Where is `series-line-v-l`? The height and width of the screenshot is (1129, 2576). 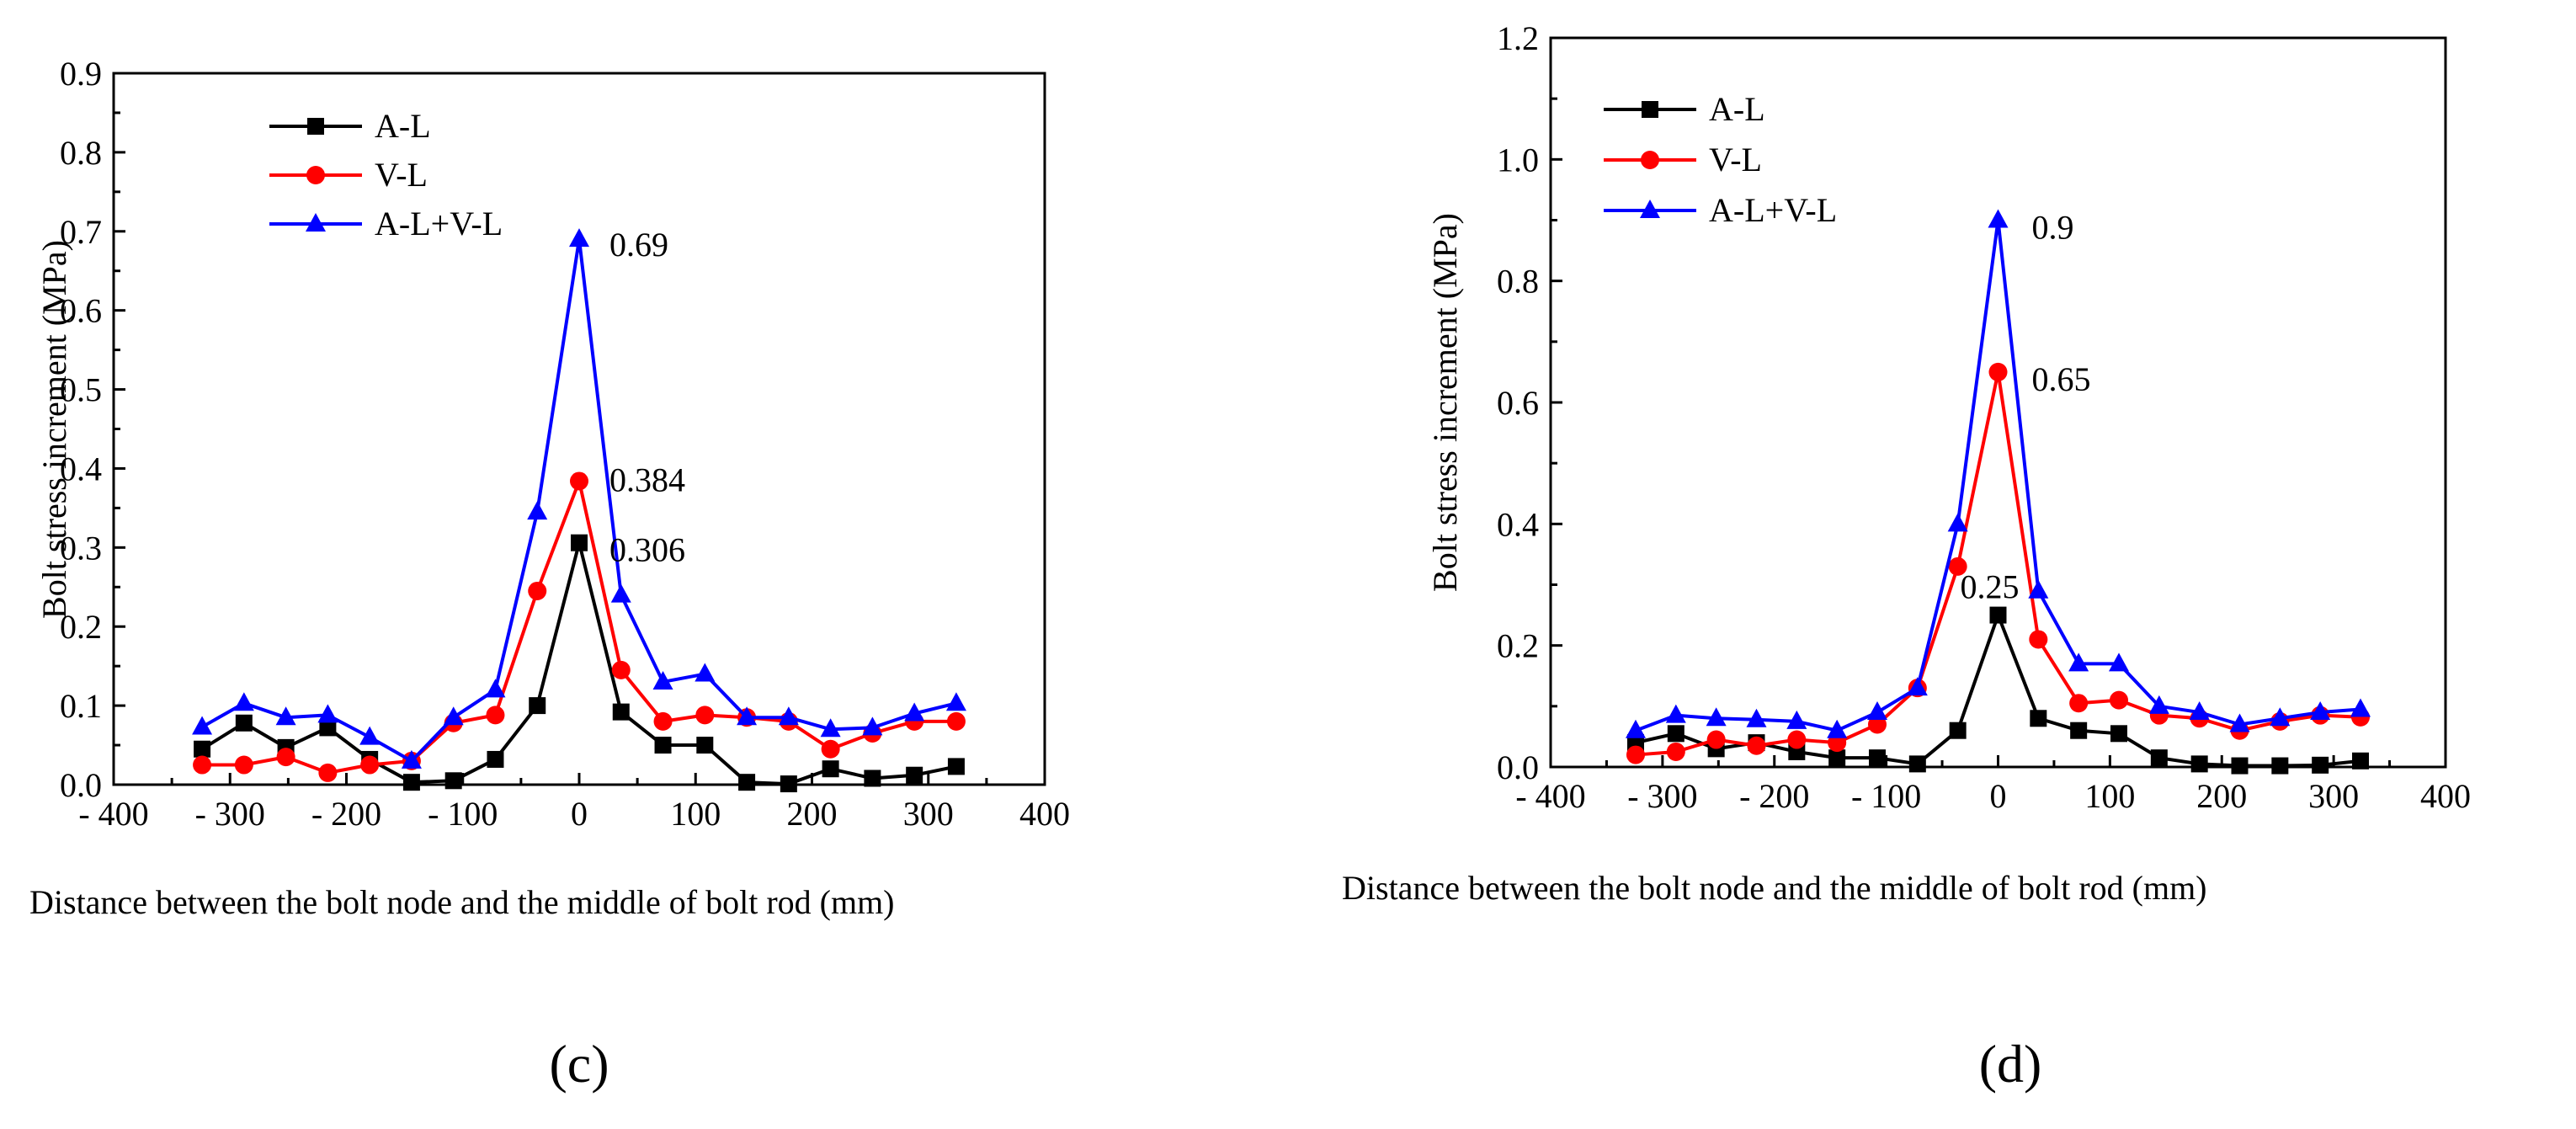 series-line-v-l is located at coordinates (1998, 563).